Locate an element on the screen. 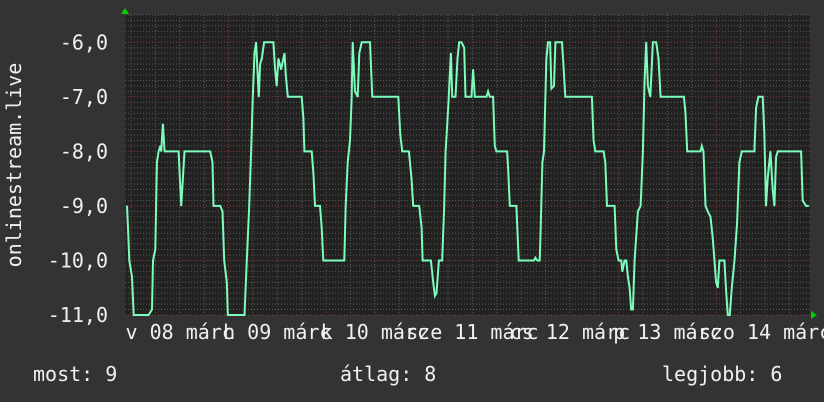  legend-average: átlag: 8 is located at coordinates (388, 374).